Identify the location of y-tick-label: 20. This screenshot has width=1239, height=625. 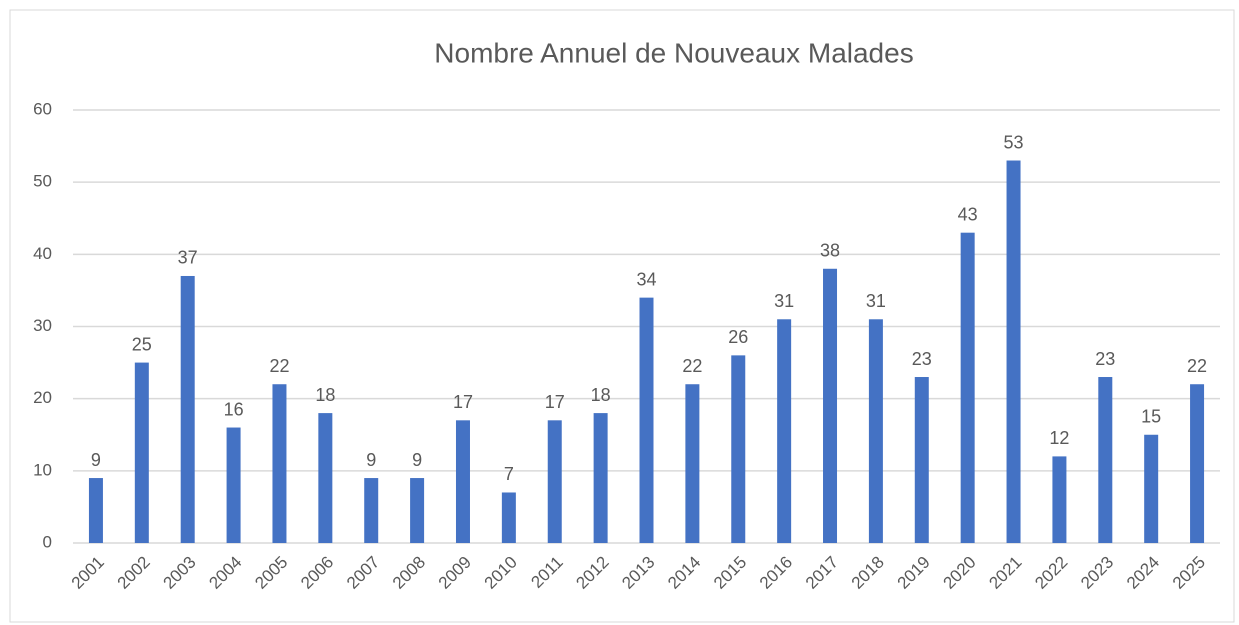
(42, 397).